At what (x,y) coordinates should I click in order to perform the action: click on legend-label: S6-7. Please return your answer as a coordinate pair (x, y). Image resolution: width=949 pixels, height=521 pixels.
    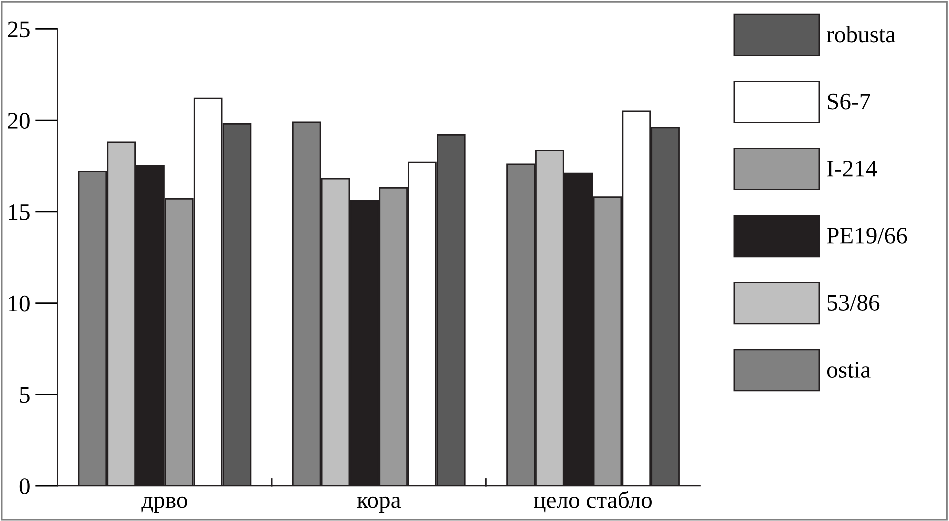
    Looking at the image, I should click on (849, 102).